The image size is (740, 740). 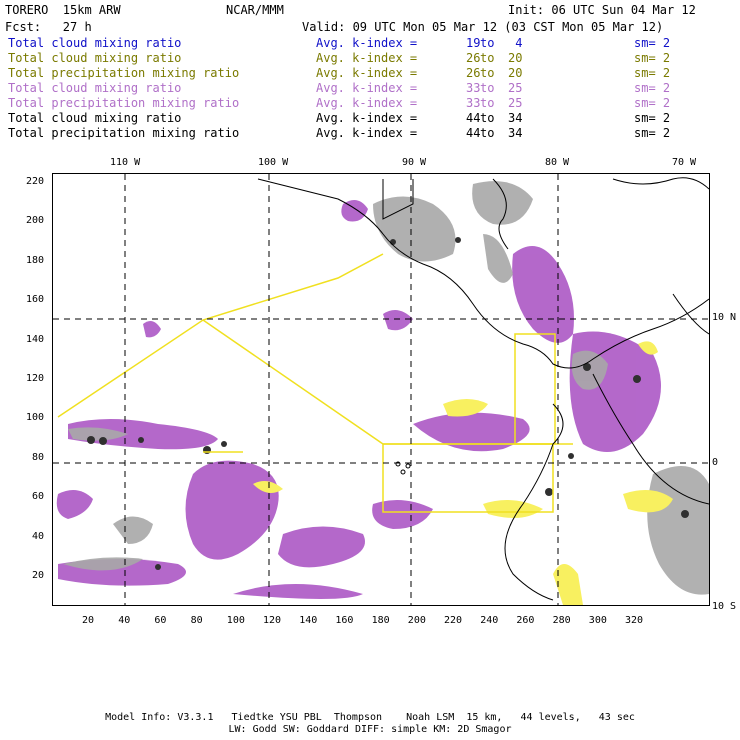 What do you see at coordinates (88, 620) in the screenshot?
I see `x-tick-label: 20` at bounding box center [88, 620].